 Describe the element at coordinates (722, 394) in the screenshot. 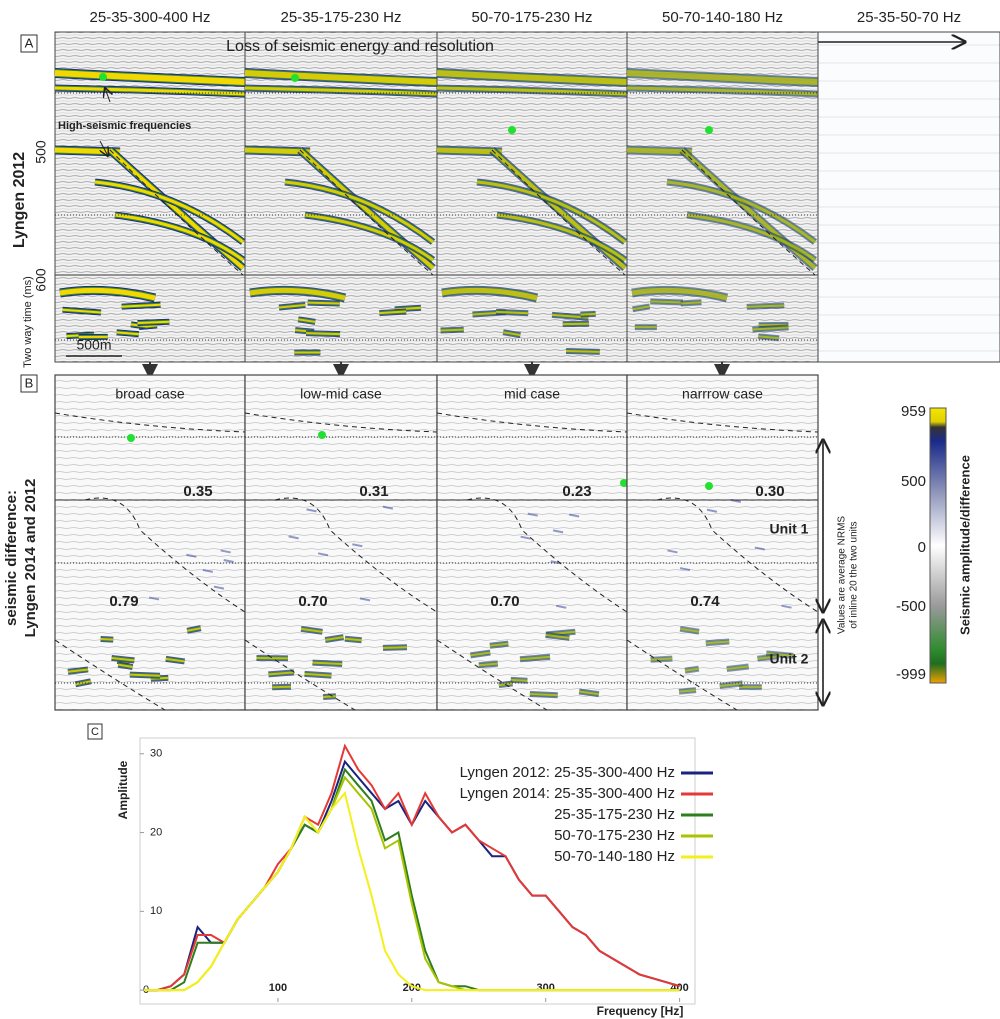

I see `case-name: narrrow case` at that location.